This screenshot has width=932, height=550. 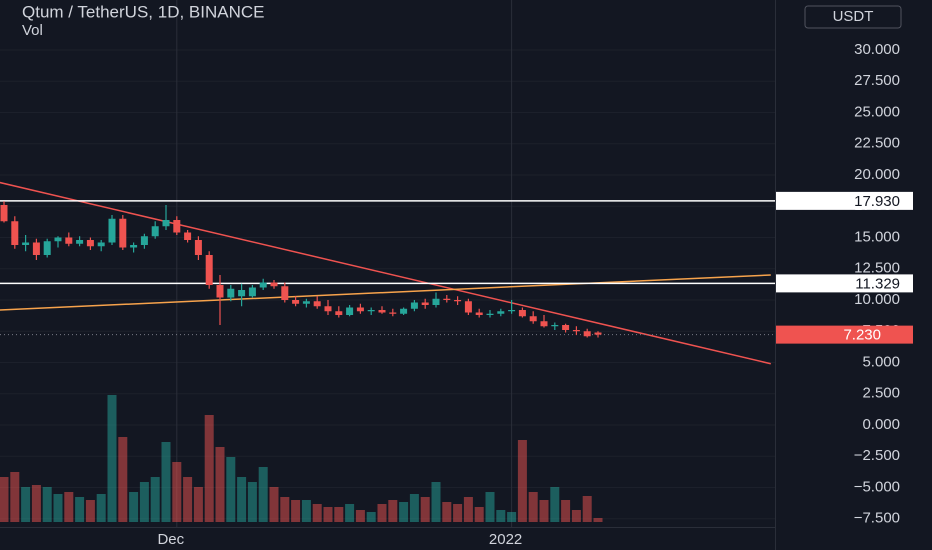 I want to click on y-tick-label: 30.000, so click(x=877, y=49).